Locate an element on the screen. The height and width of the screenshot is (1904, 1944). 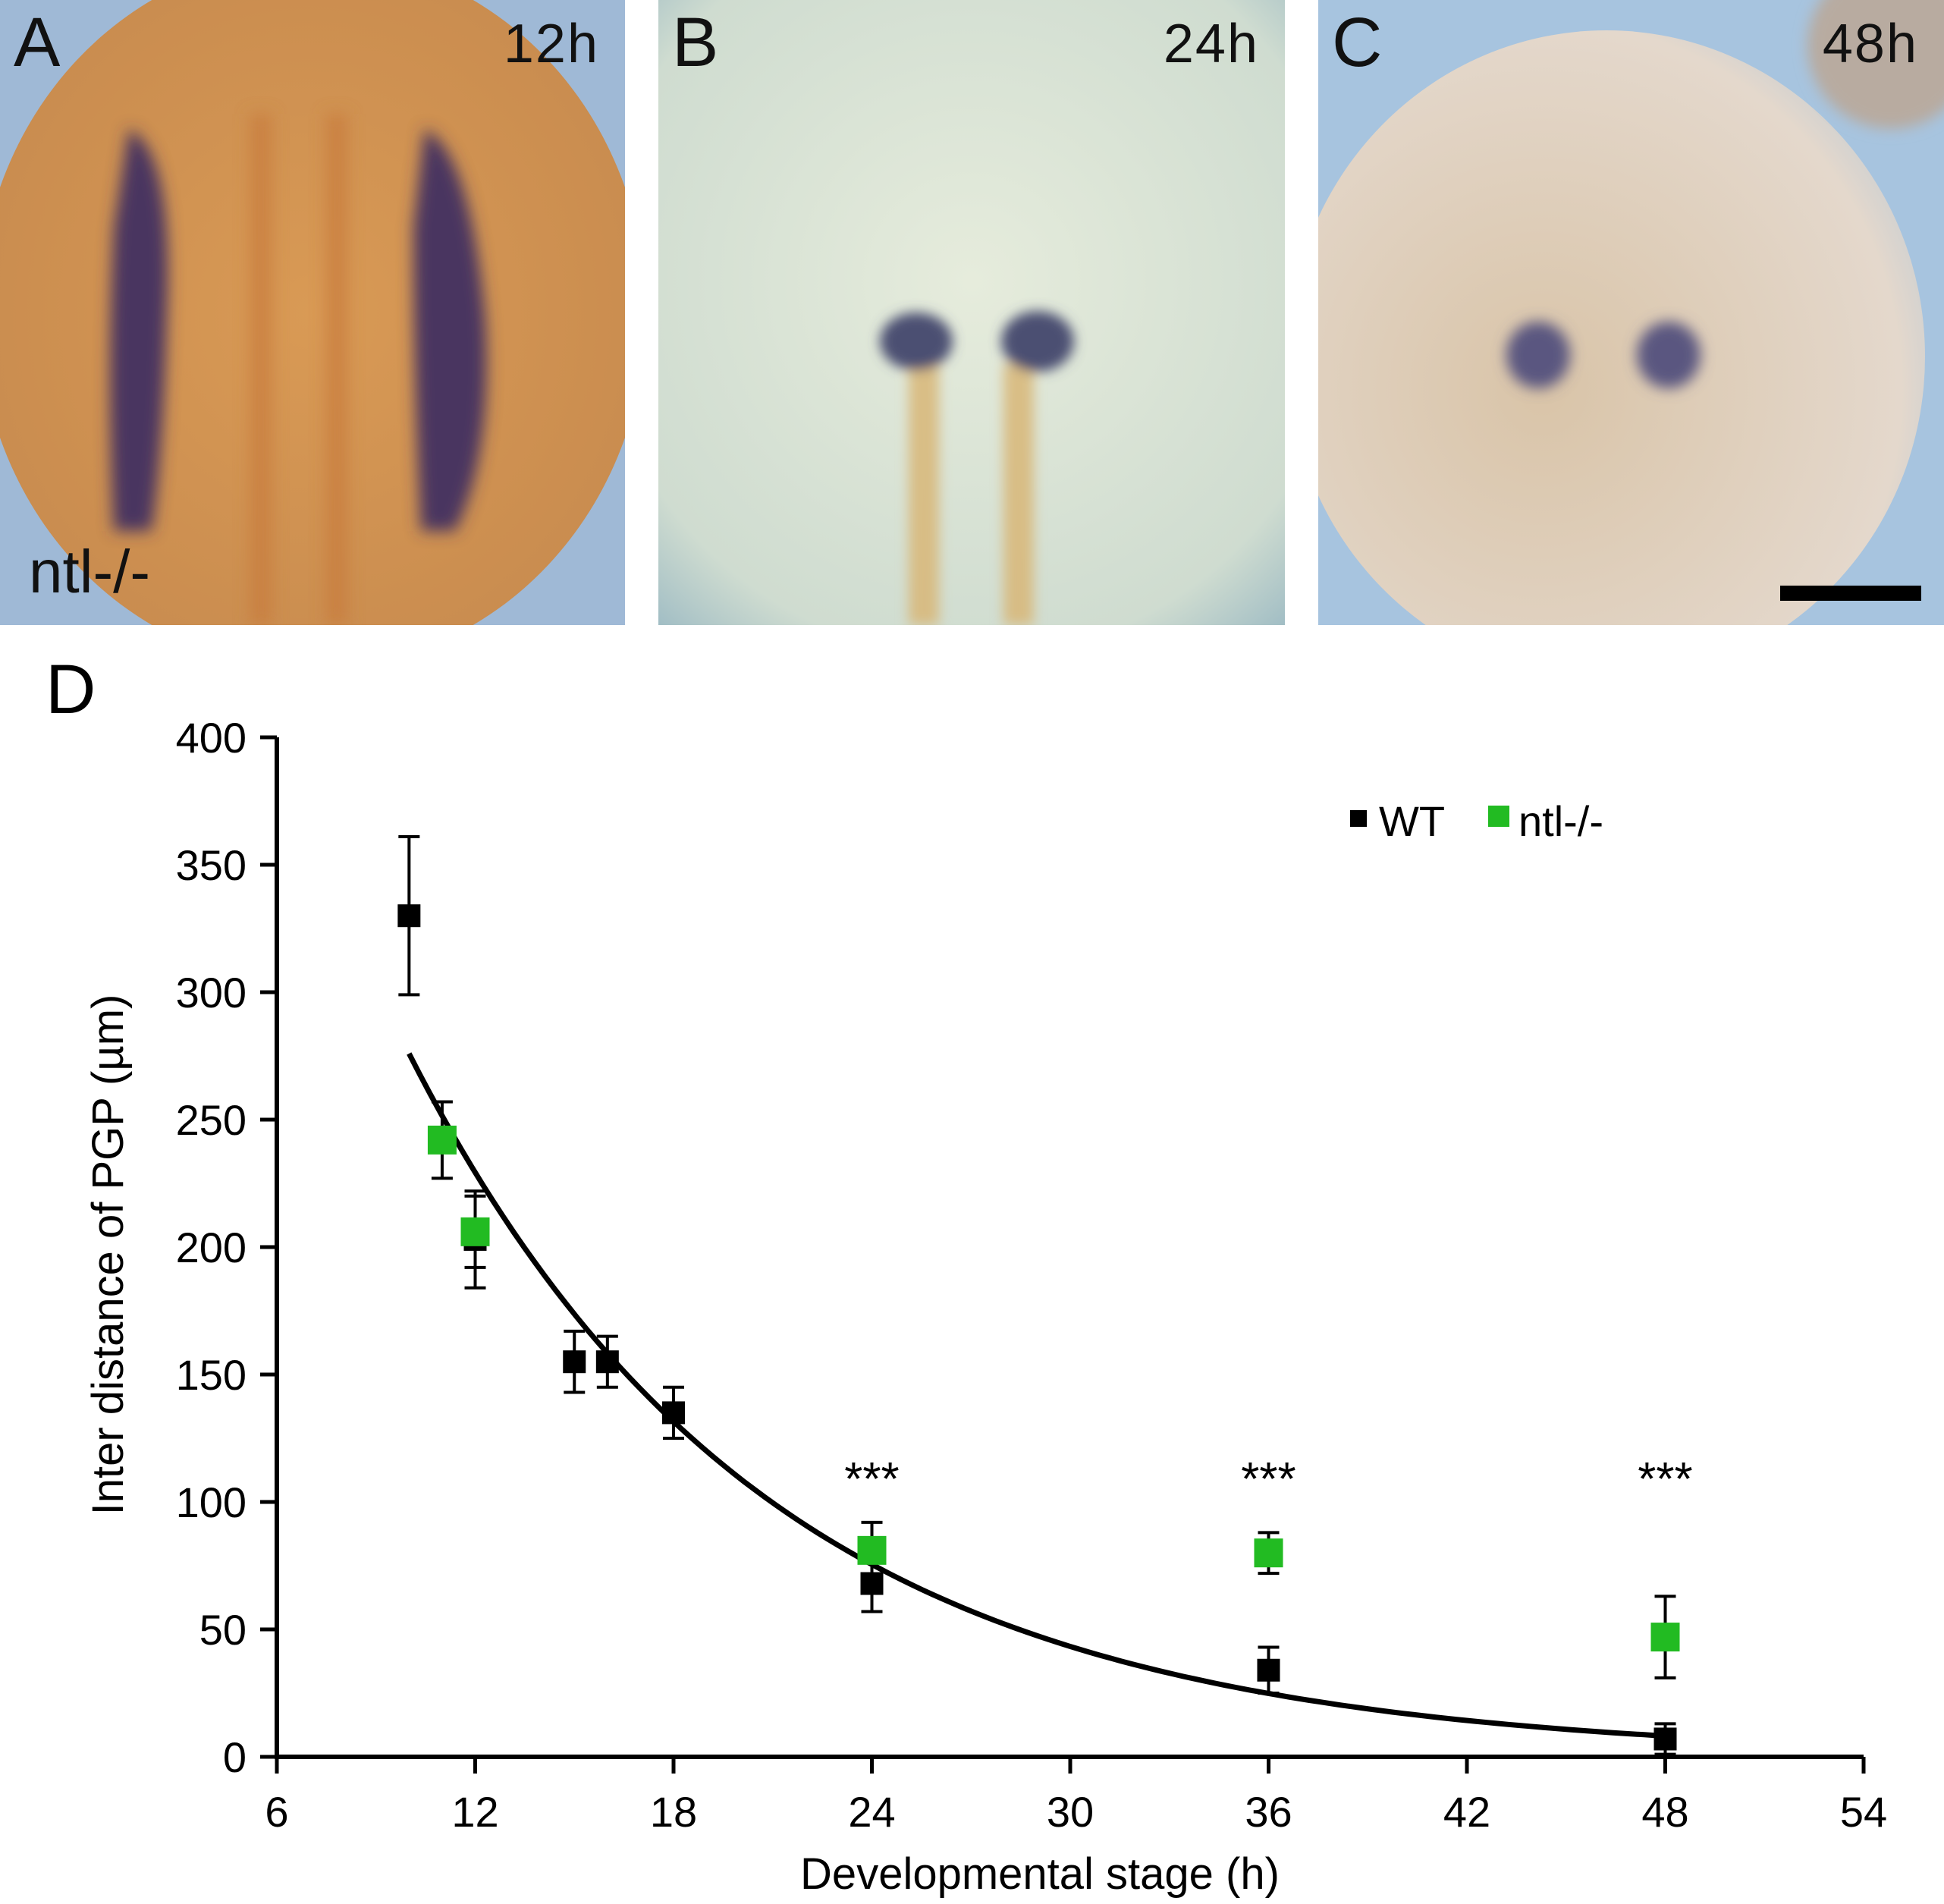
x-tick-label: 30 is located at coordinates (1070, 1812).